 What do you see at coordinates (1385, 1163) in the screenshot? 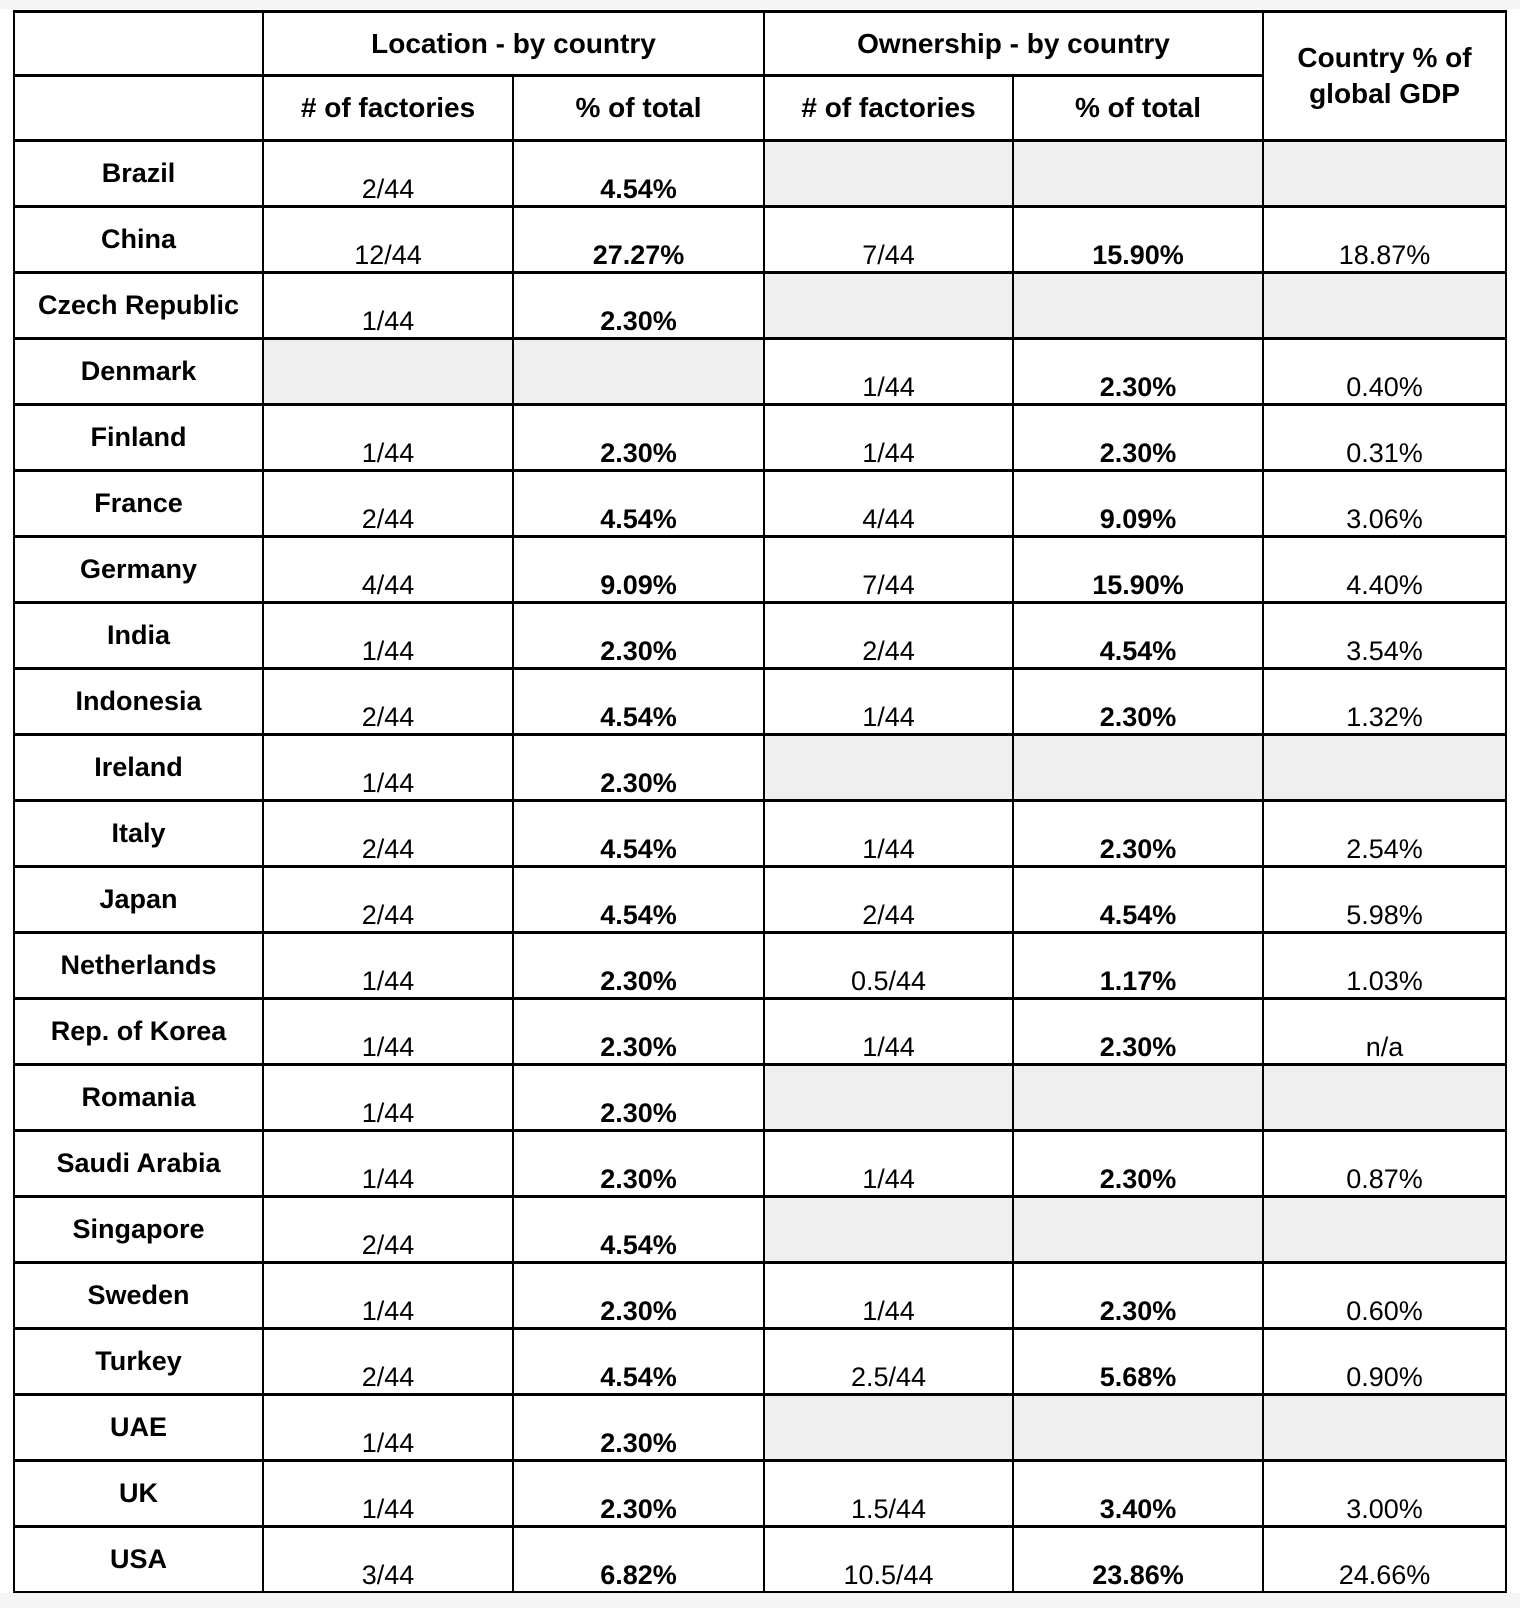
I see `gdp-cell: 0.87%` at bounding box center [1385, 1163].